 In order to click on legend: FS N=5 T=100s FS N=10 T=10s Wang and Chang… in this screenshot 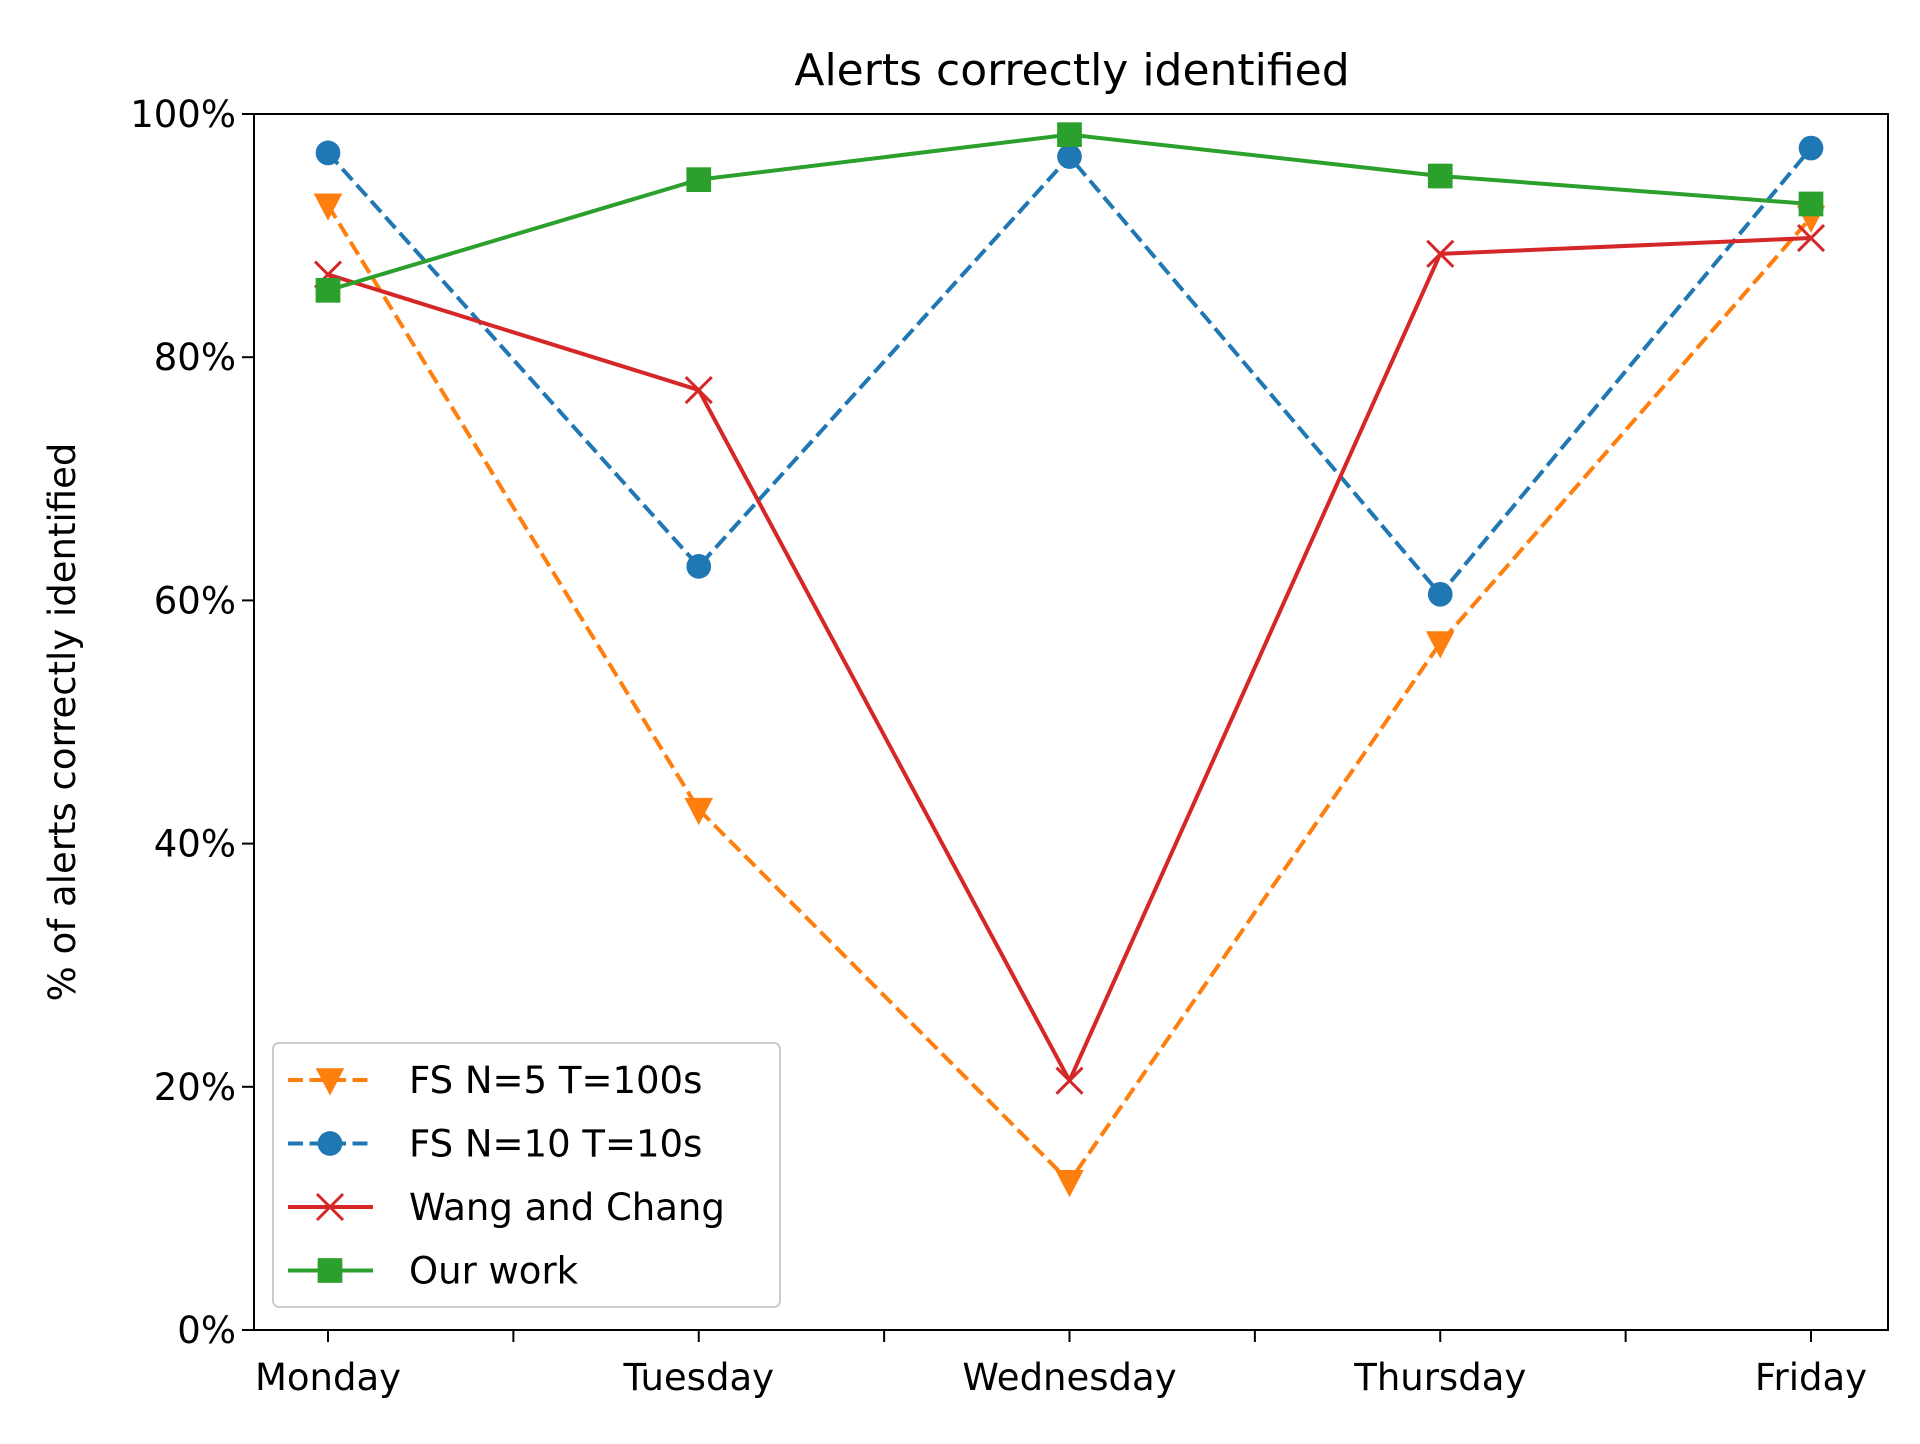, I will do `click(526, 1175)`.